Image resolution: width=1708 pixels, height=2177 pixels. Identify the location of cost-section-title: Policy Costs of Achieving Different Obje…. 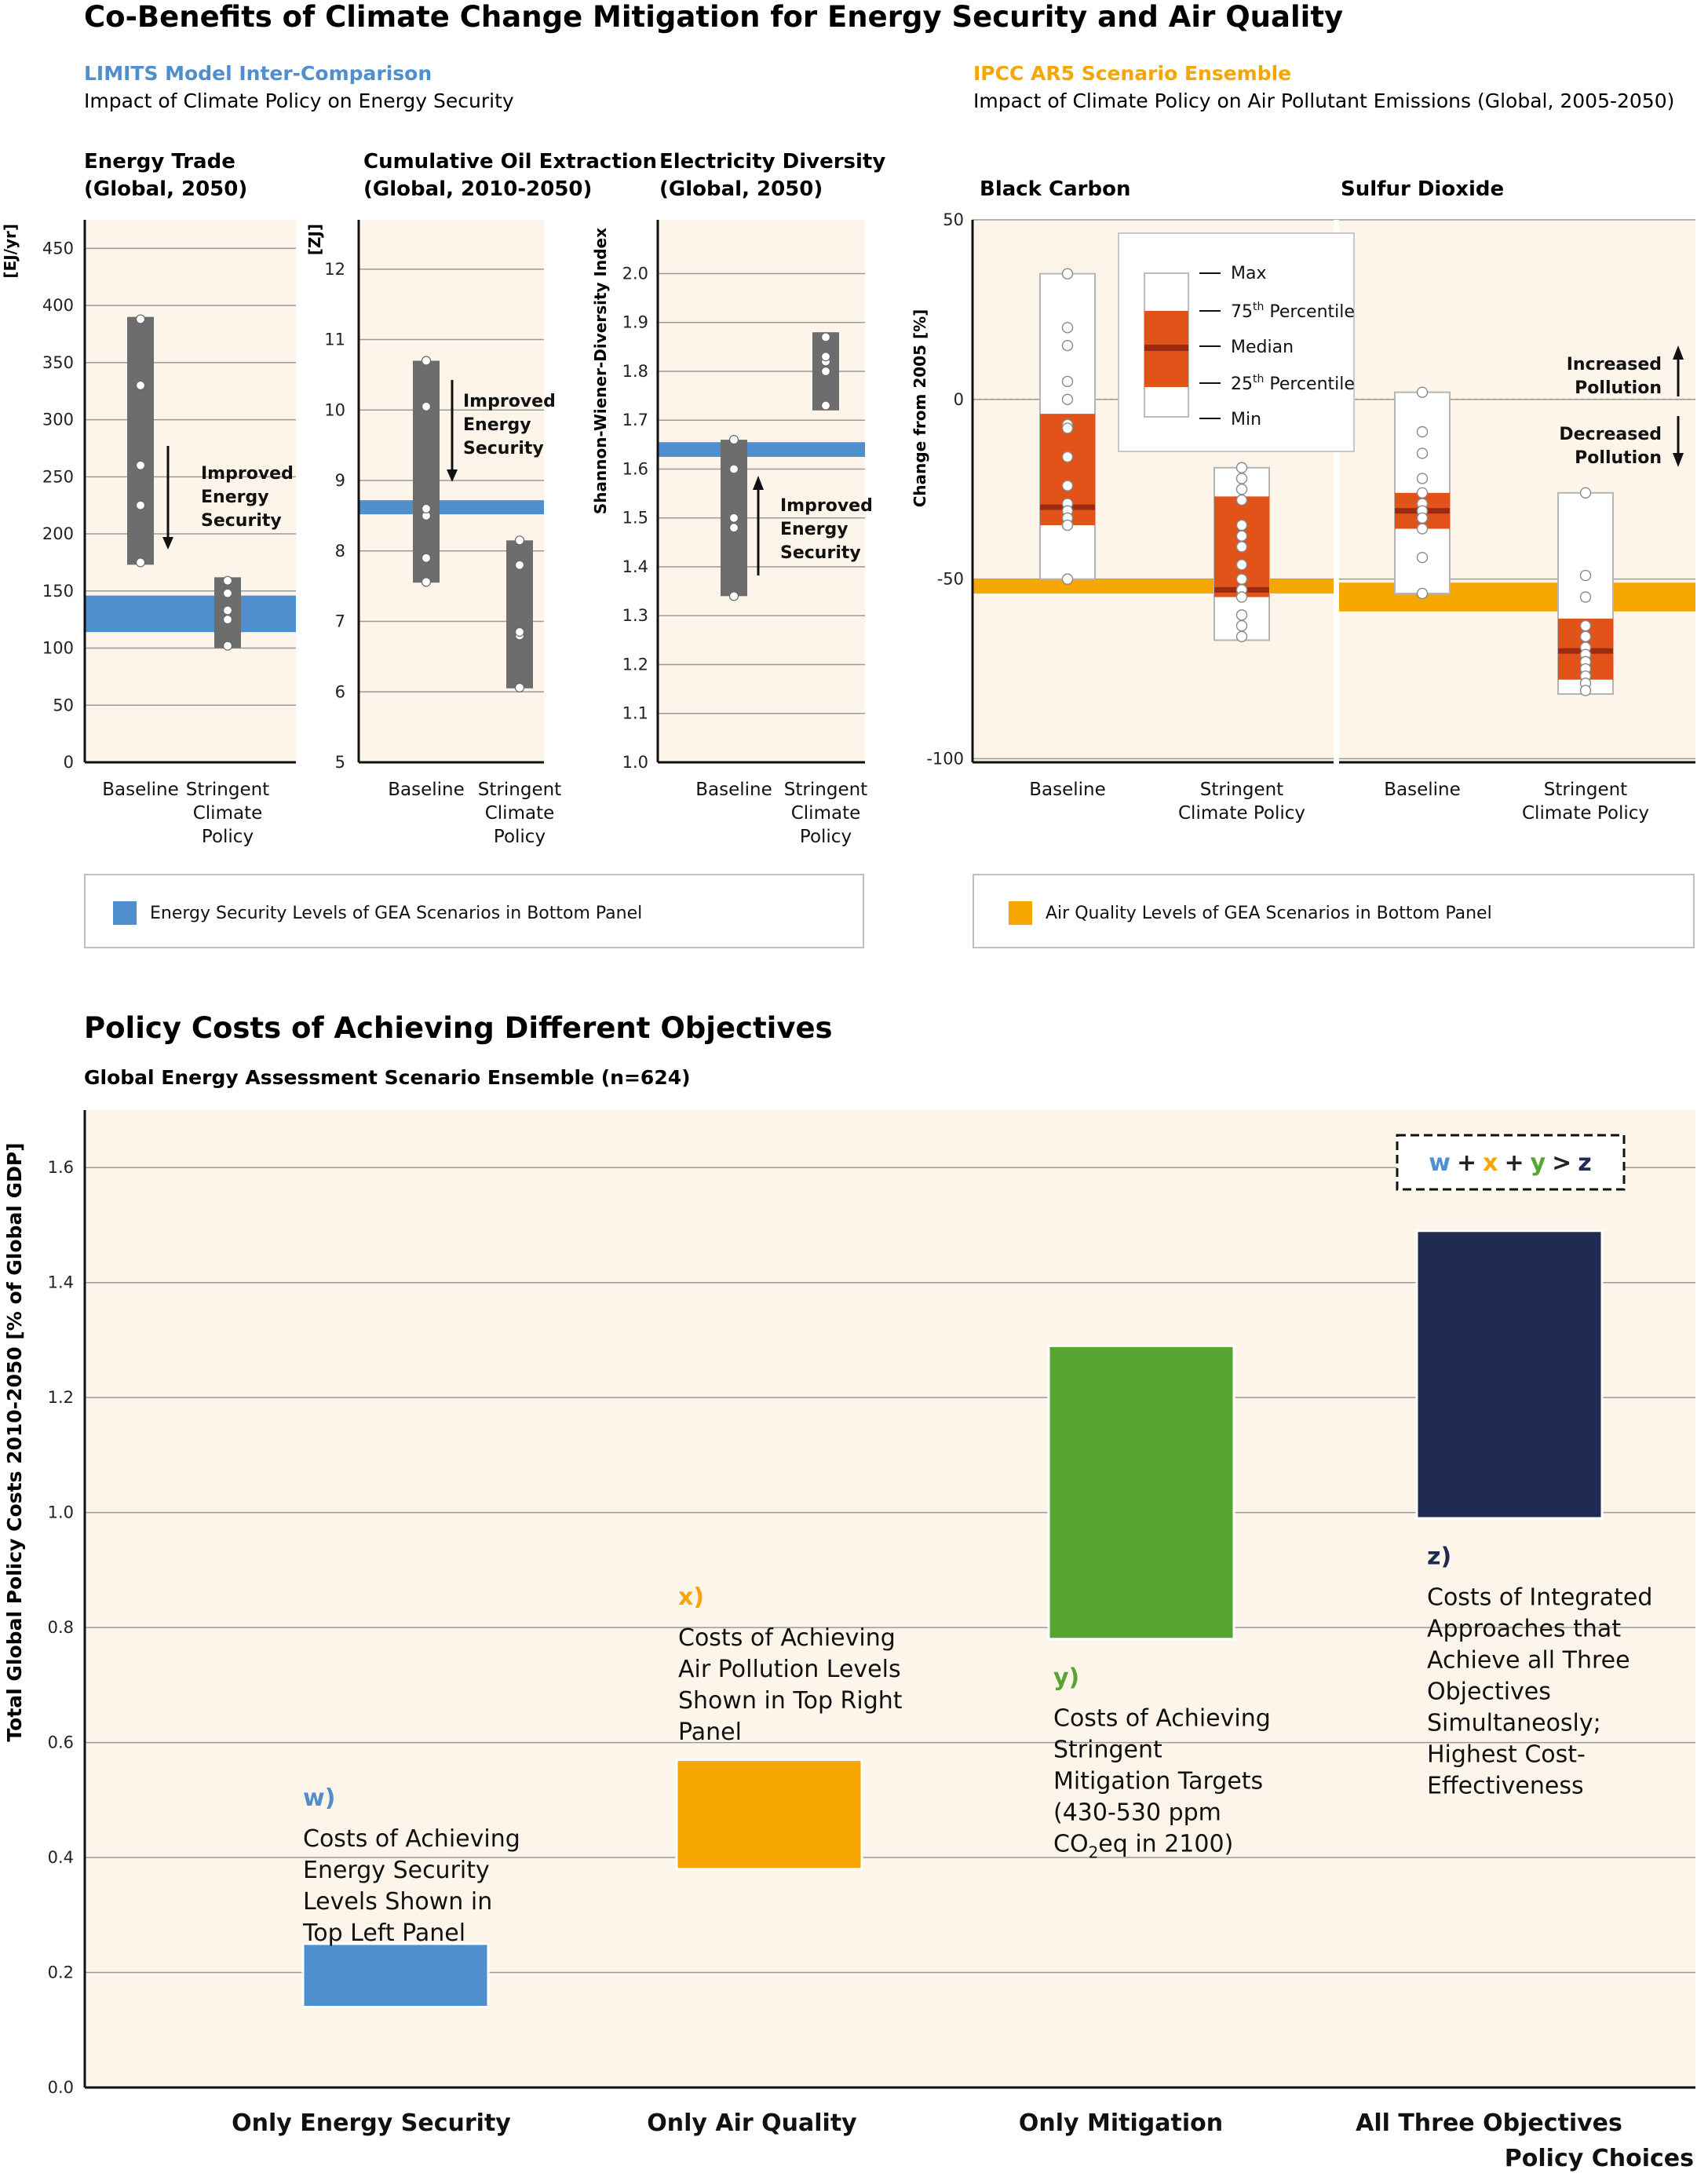
(458, 1028).